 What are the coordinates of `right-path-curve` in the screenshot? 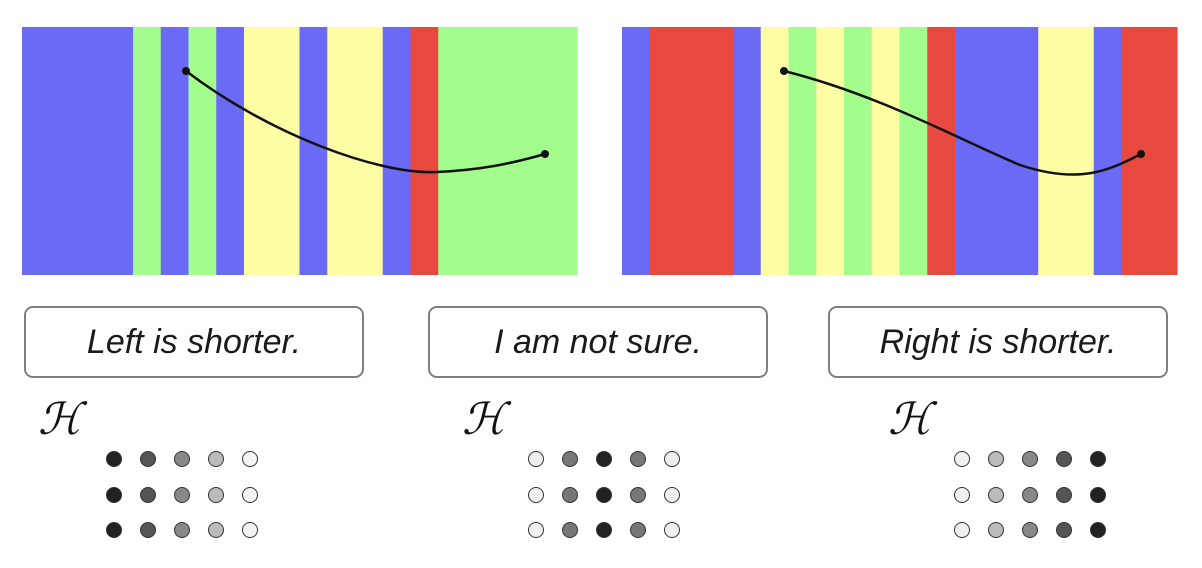 It's located at (962, 122).